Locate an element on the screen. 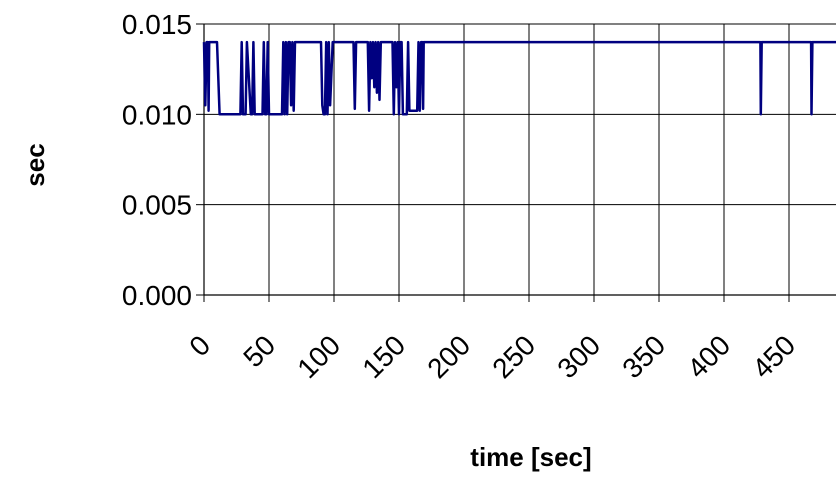 The height and width of the screenshot is (482, 836). y-tick-label: 0.010 is located at coordinates (157, 114).